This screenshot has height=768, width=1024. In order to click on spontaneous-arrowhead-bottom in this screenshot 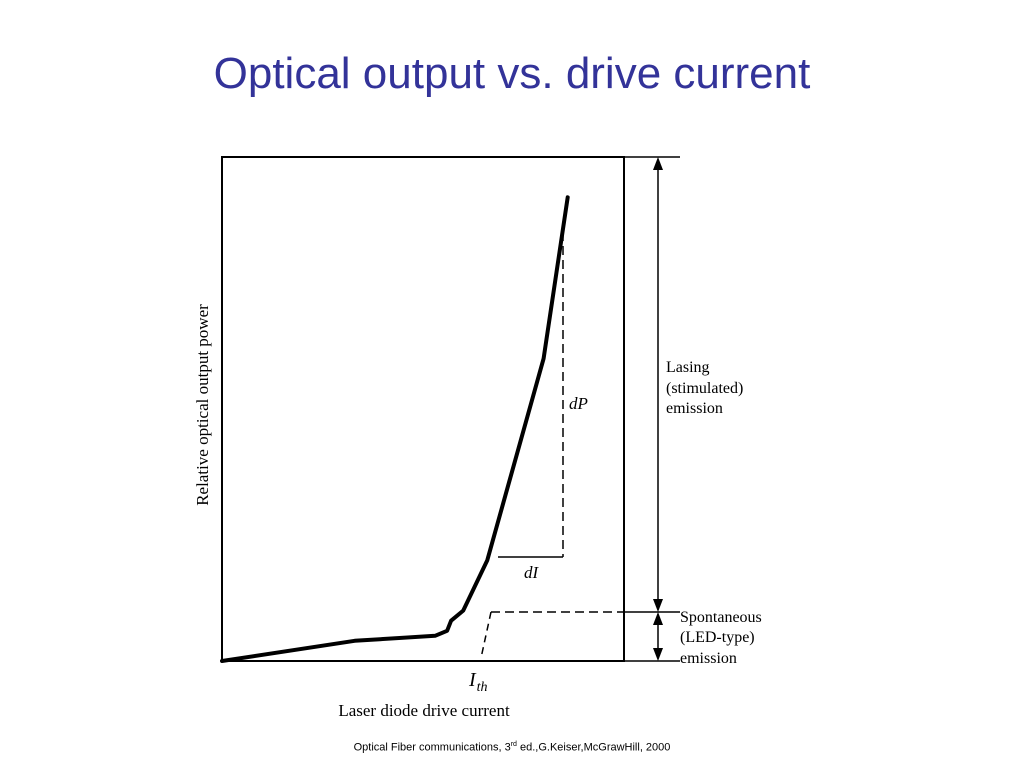, I will do `click(658, 654)`.